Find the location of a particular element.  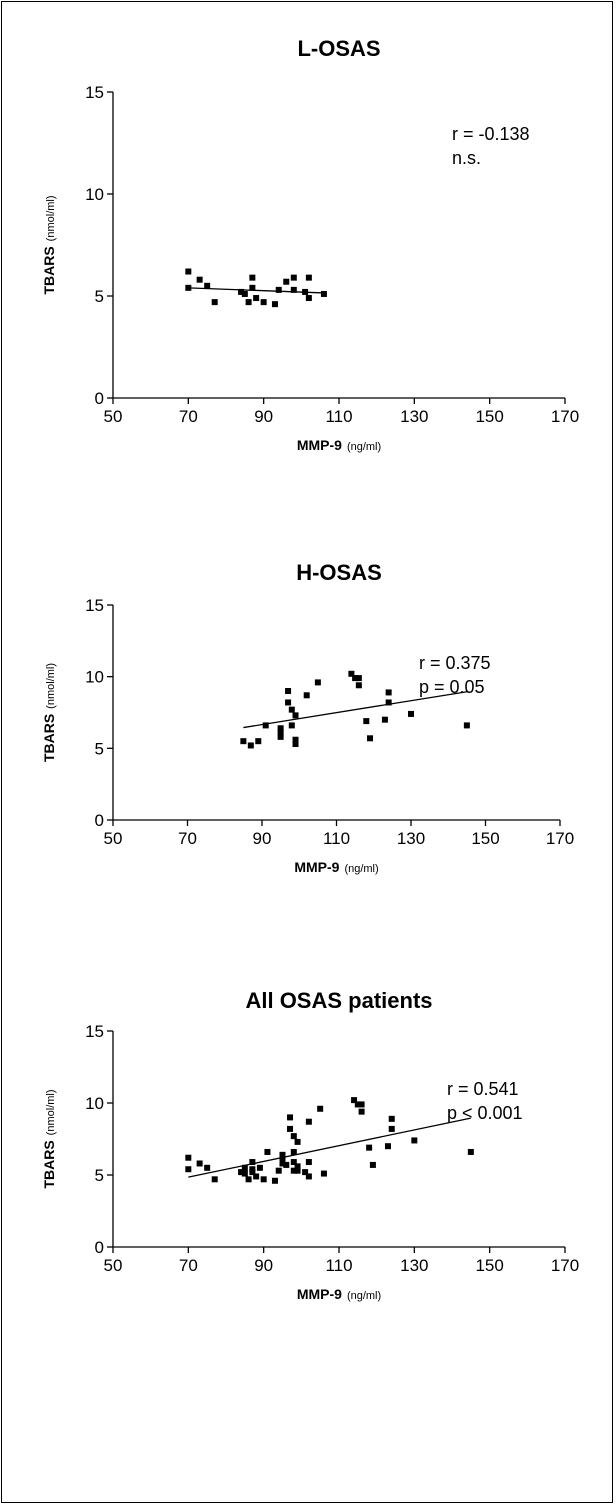

stat-annotation: n.s. is located at coordinates (466, 158).